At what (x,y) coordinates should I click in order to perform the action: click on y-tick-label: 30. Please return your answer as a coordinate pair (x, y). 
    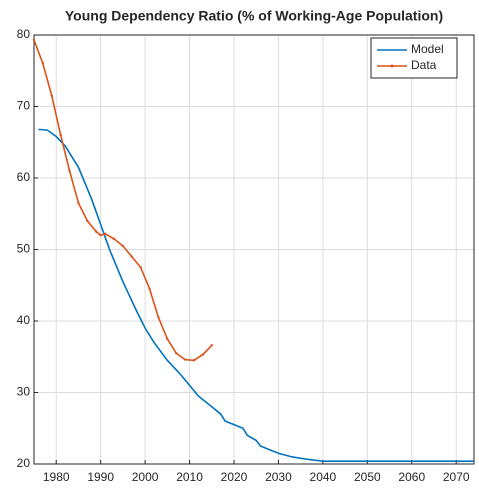
    Looking at the image, I should click on (24, 392).